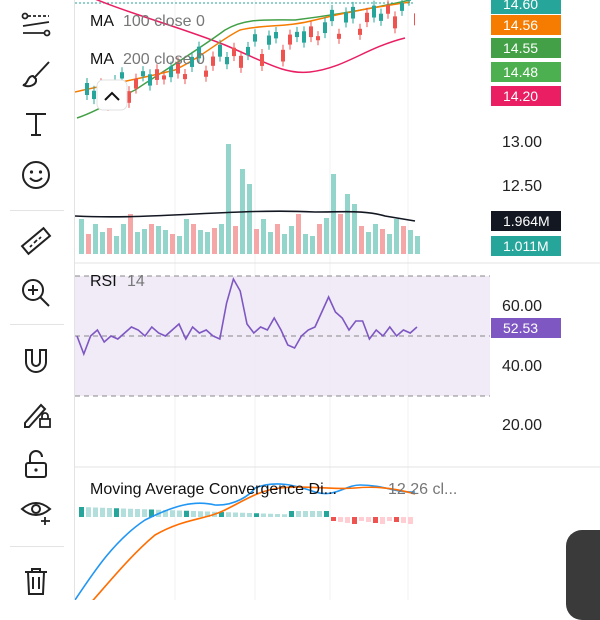 The height and width of the screenshot is (620, 600). I want to click on lock-drawing-tool-button, so click(36, 414).